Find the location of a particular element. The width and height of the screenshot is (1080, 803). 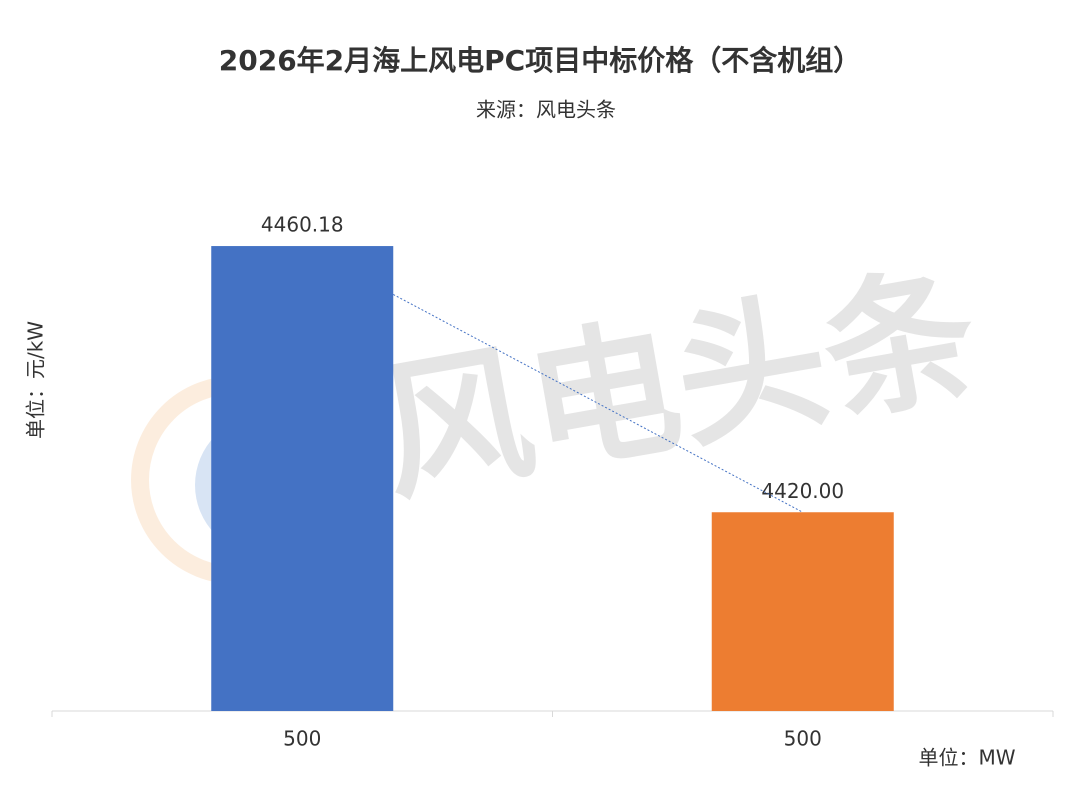

value-label: 4460.18 is located at coordinates (302, 225).